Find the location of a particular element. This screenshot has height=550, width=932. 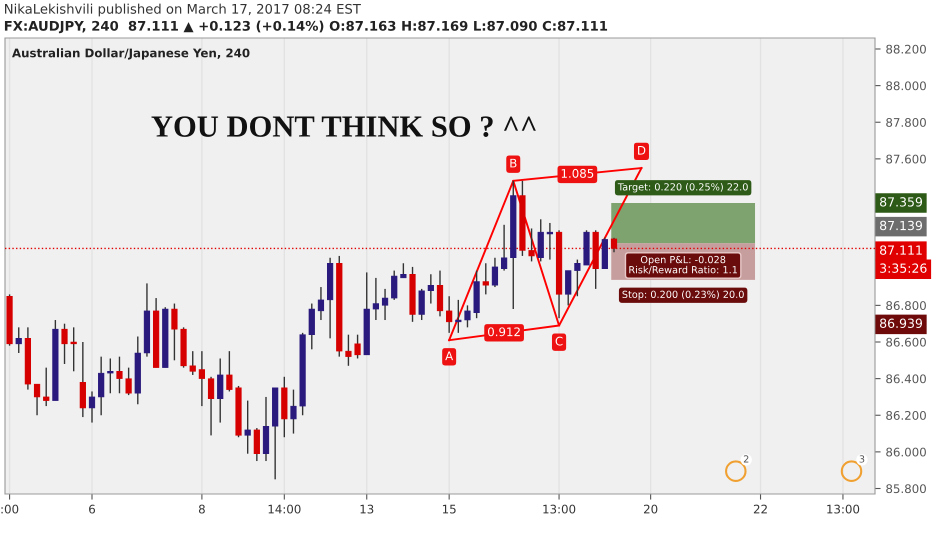

y-tick-label: 87.600 is located at coordinates (906, 159).